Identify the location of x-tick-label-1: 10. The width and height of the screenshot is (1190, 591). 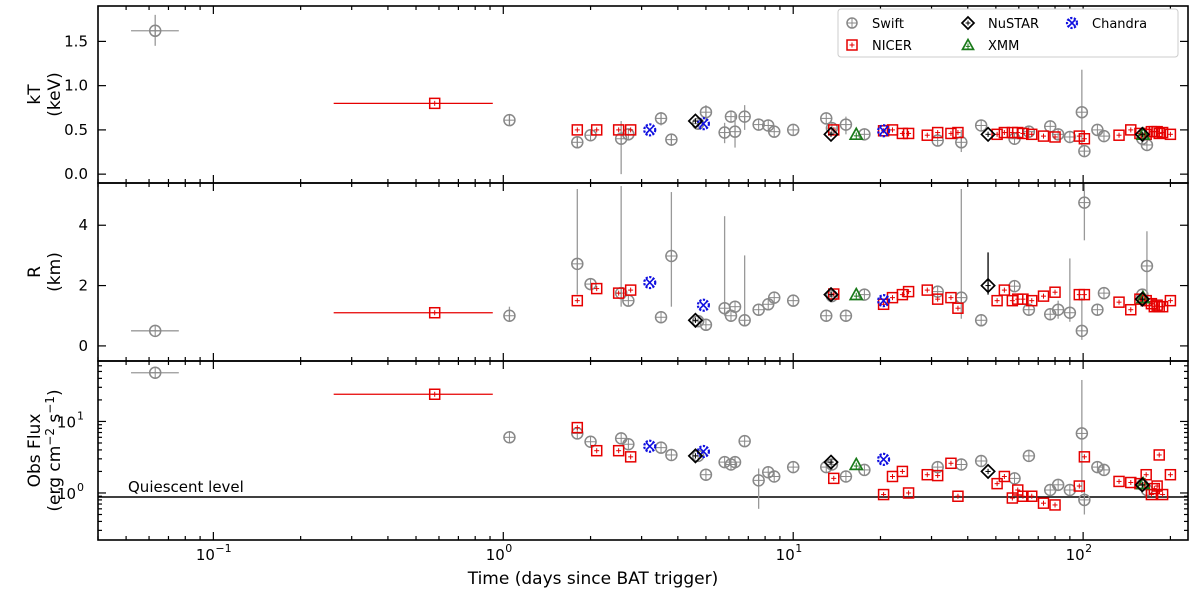
(495, 555).